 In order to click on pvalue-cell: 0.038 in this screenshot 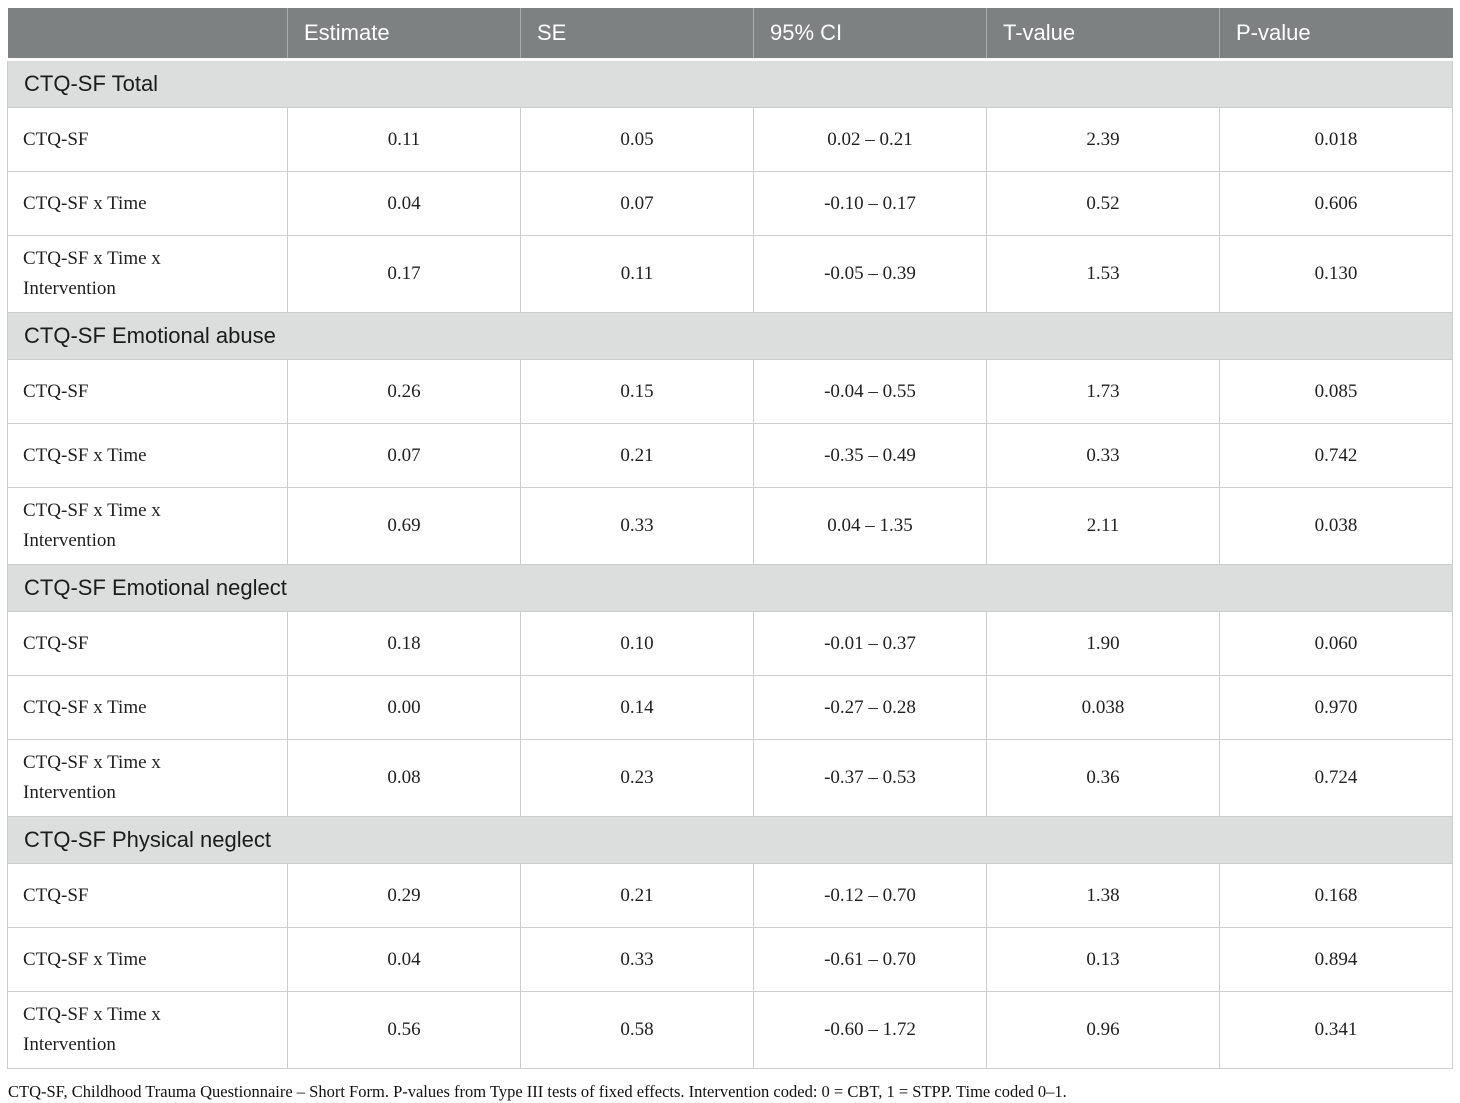, I will do `click(1336, 526)`.